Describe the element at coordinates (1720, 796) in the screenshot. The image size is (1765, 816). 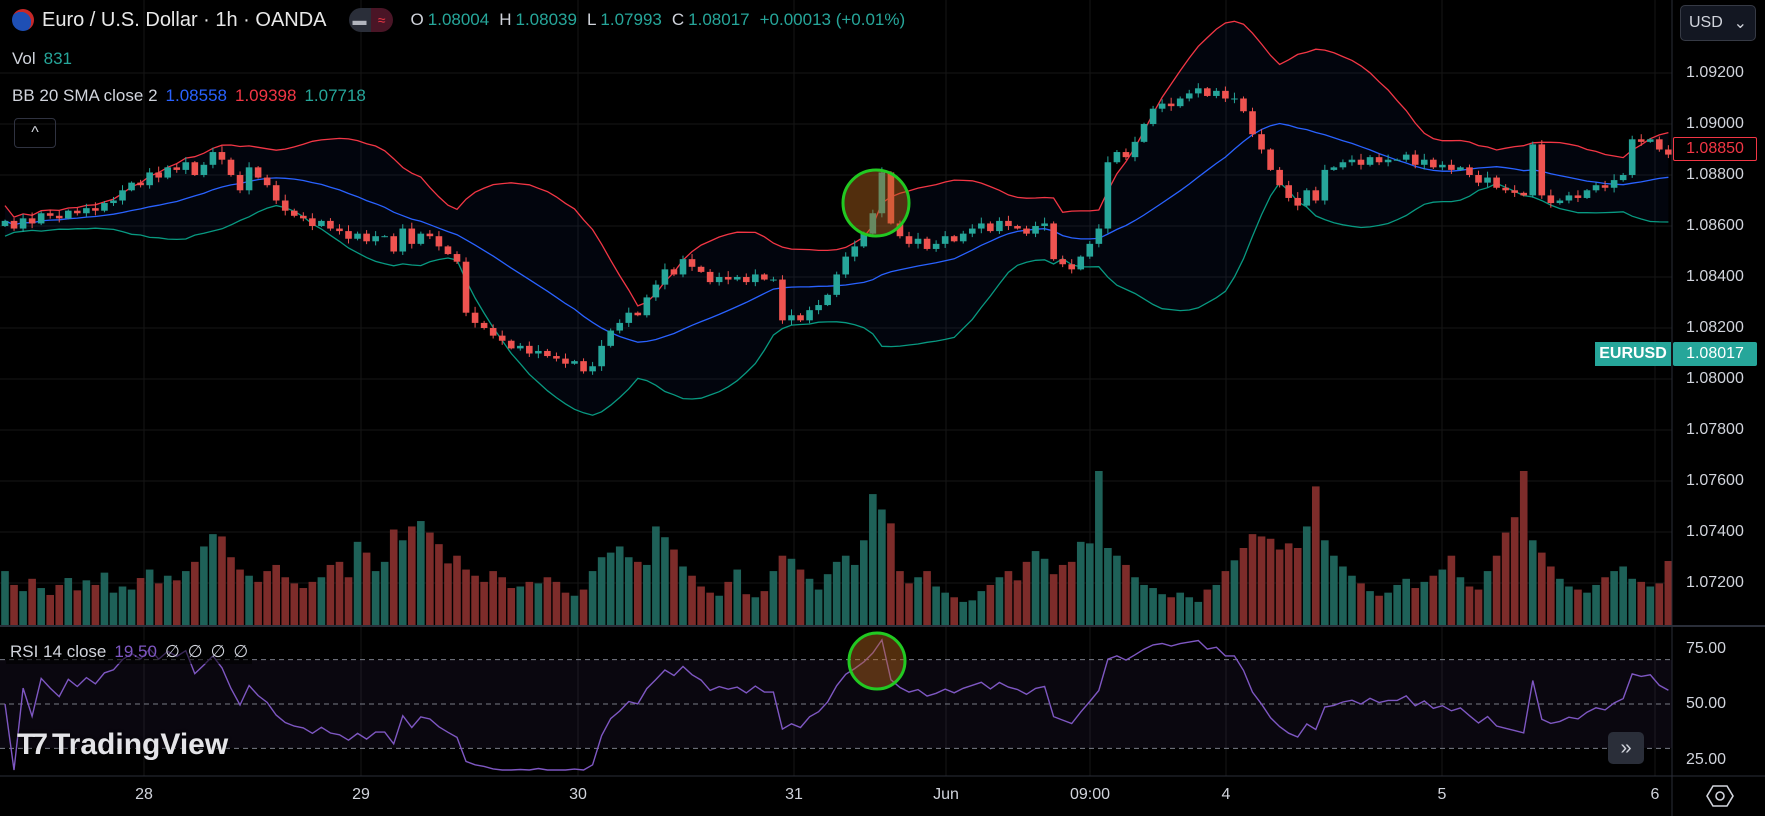
I see `settings-eye-icon` at that location.